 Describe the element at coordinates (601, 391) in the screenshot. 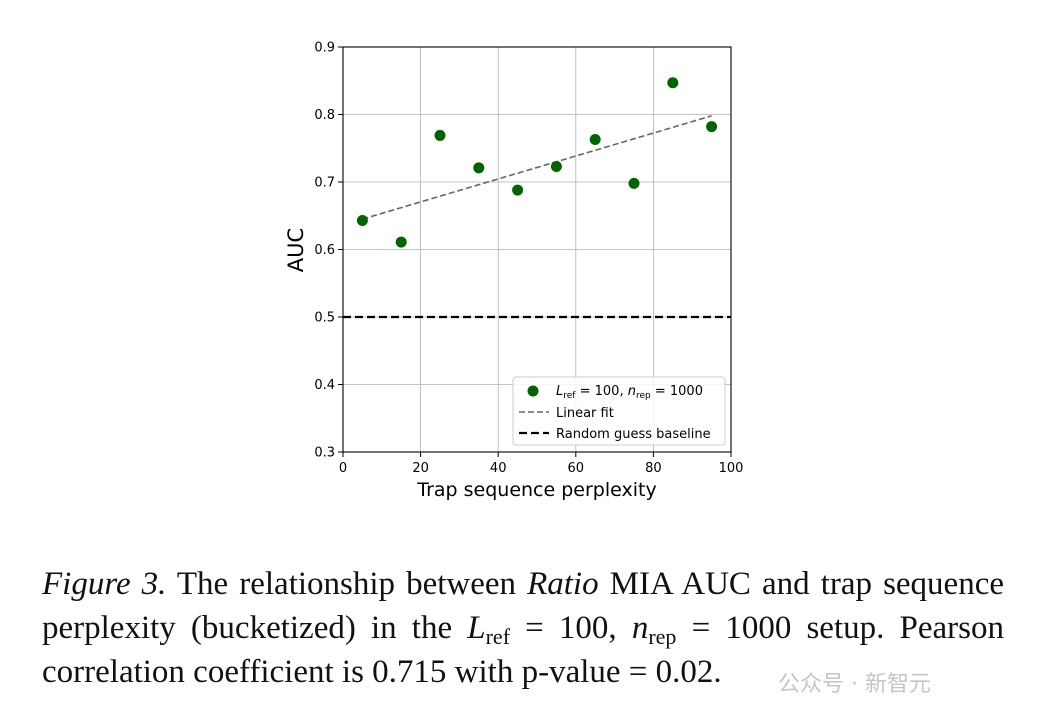

I see `legend-eq1: = 100,` at that location.